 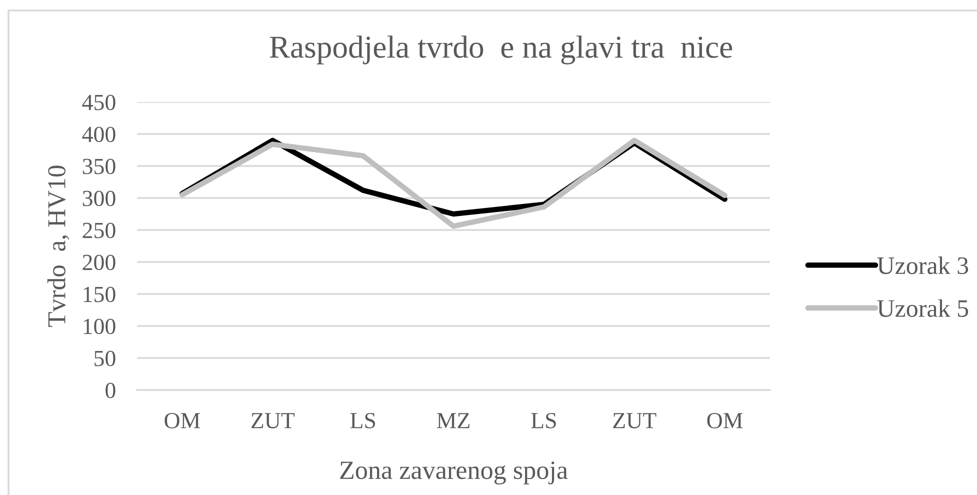 I want to click on y-tick-label: 350, so click(x=99, y=166).